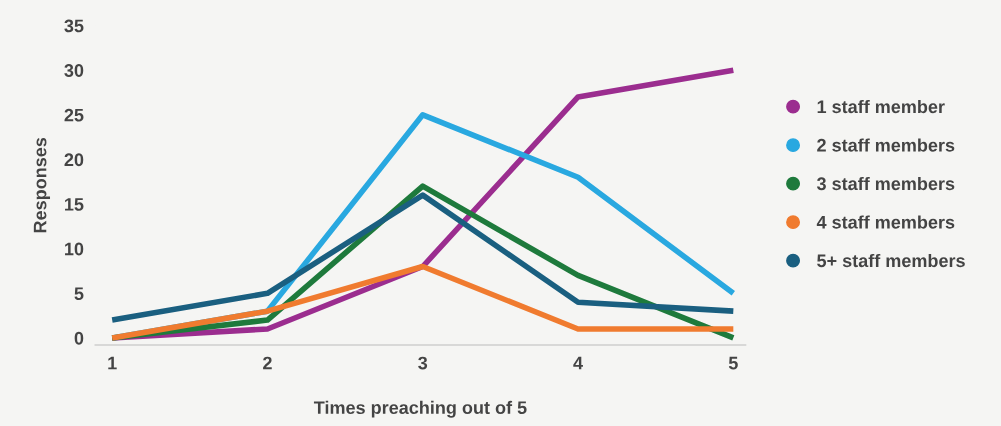 The height and width of the screenshot is (426, 1001). I want to click on y-tick-label: 35, so click(74, 26).